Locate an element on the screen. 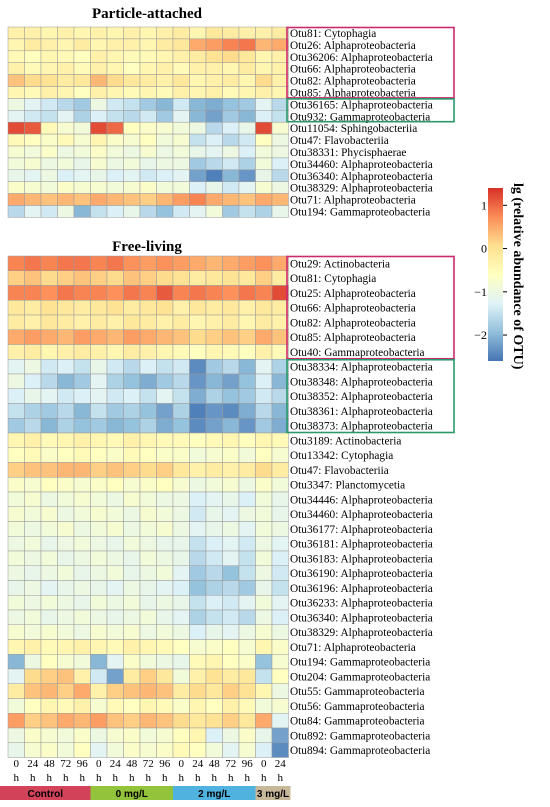  row-label: Otu34460: Alphaproteobacteria is located at coordinates (361, 165).